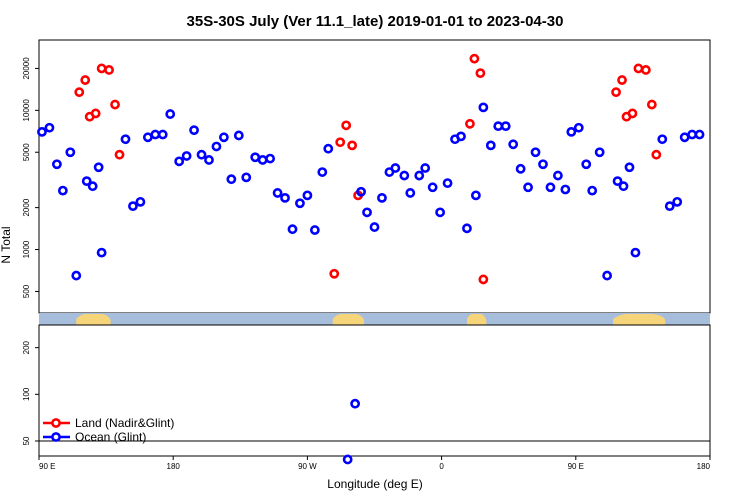 Image resolution: width=750 pixels, height=500 pixels. What do you see at coordinates (441, 466) in the screenshot?
I see `x-tick-label: 0` at bounding box center [441, 466].